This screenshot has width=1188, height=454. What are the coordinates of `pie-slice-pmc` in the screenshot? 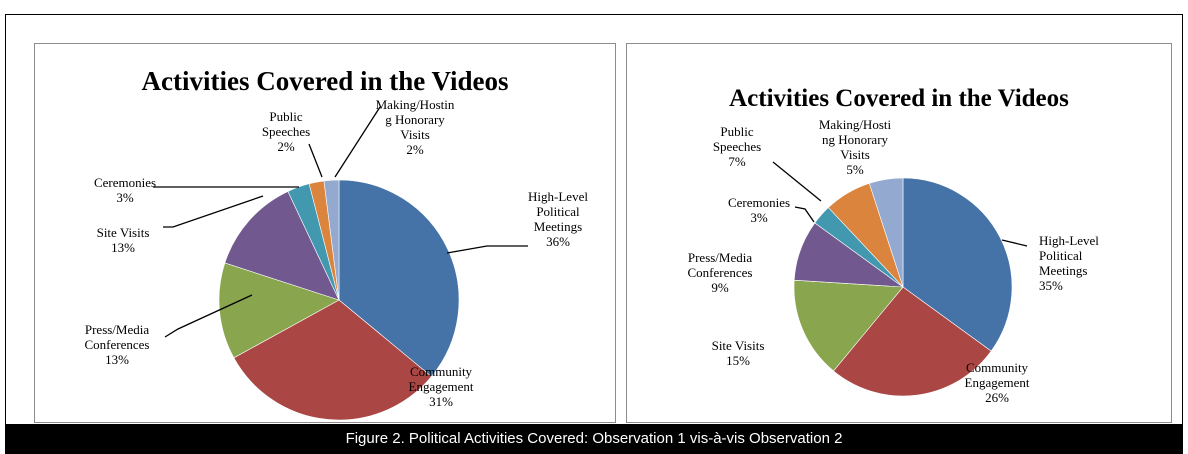 It's located at (279, 310).